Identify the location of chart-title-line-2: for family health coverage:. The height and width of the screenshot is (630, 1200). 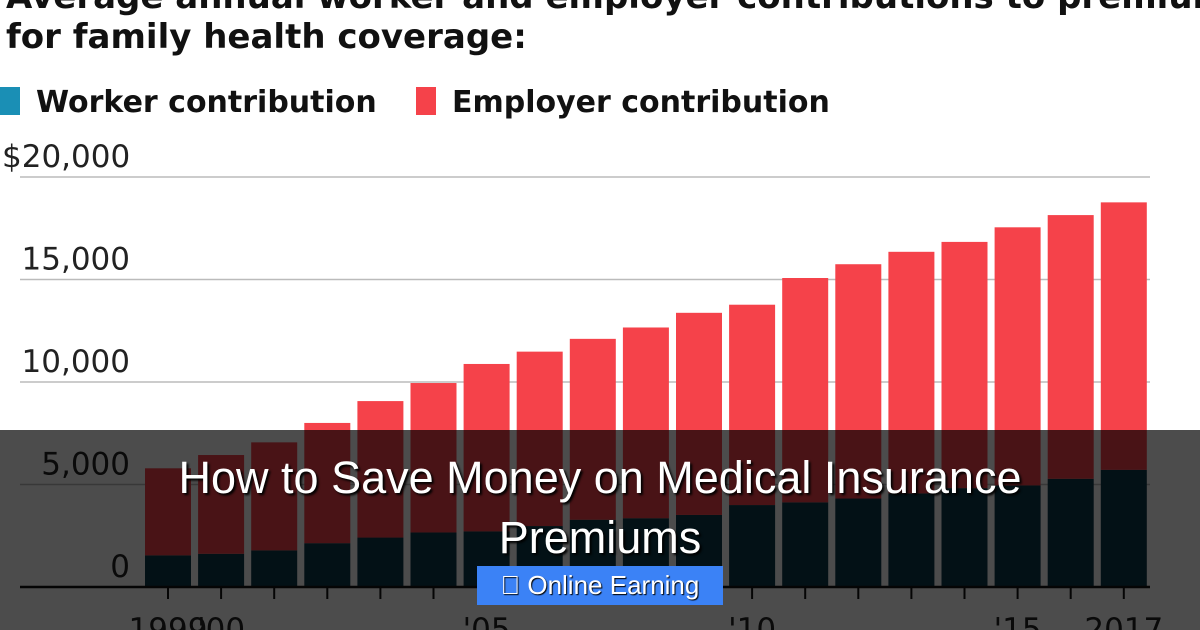
(266, 37).